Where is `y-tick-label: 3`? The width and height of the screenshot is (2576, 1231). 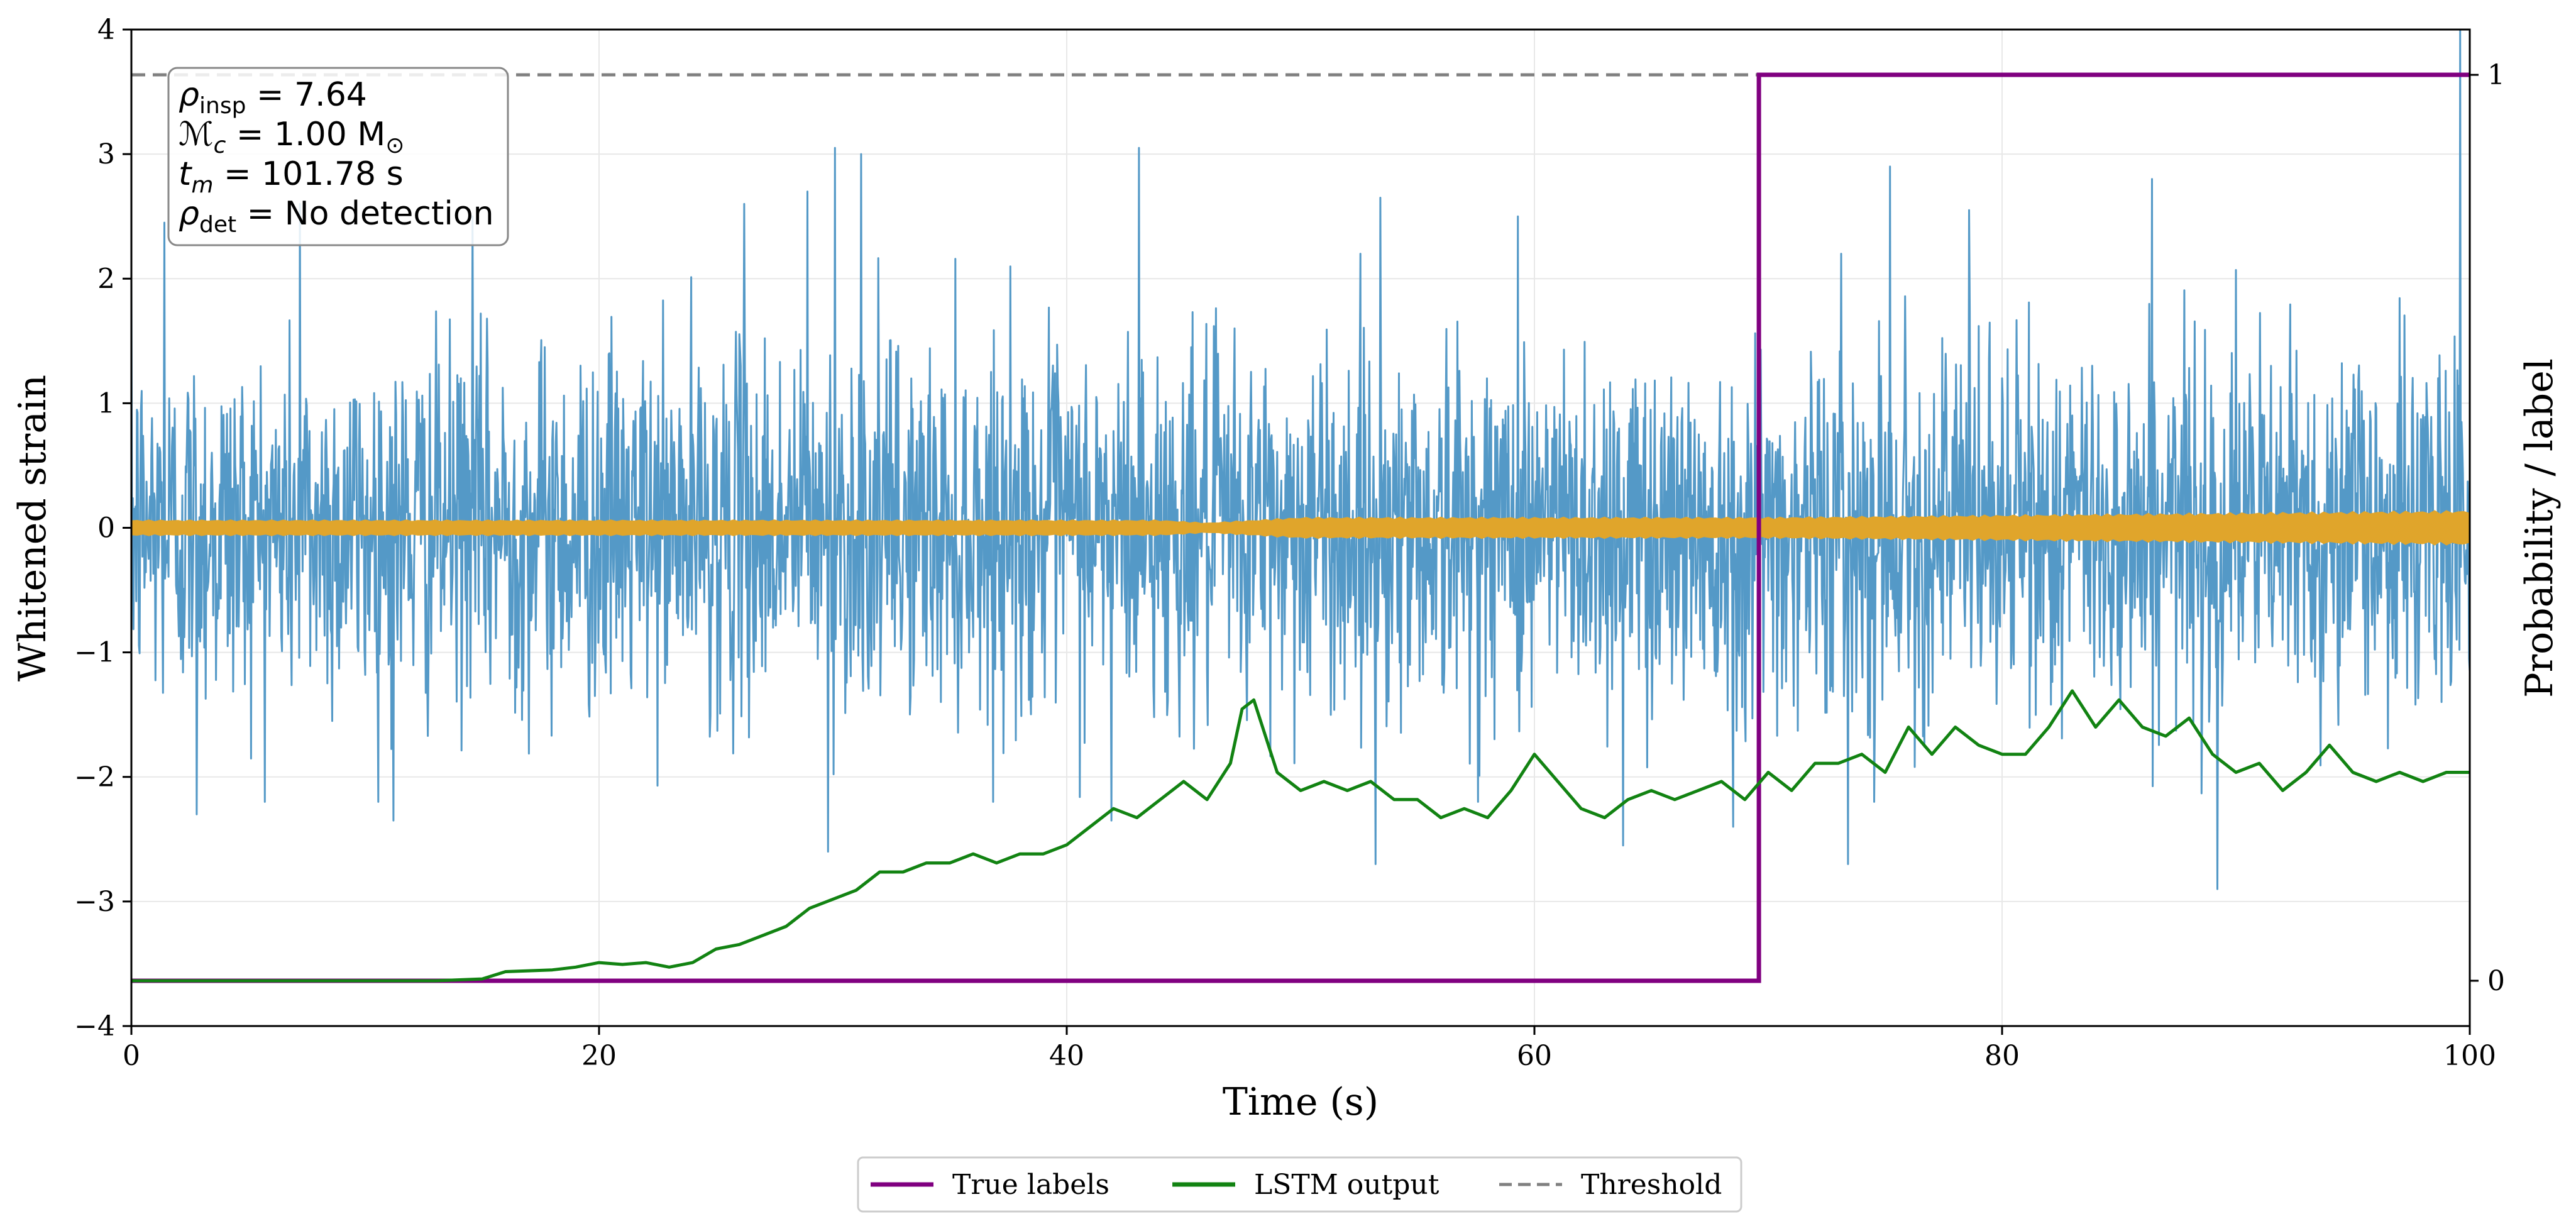 y-tick-label: 3 is located at coordinates (106, 154).